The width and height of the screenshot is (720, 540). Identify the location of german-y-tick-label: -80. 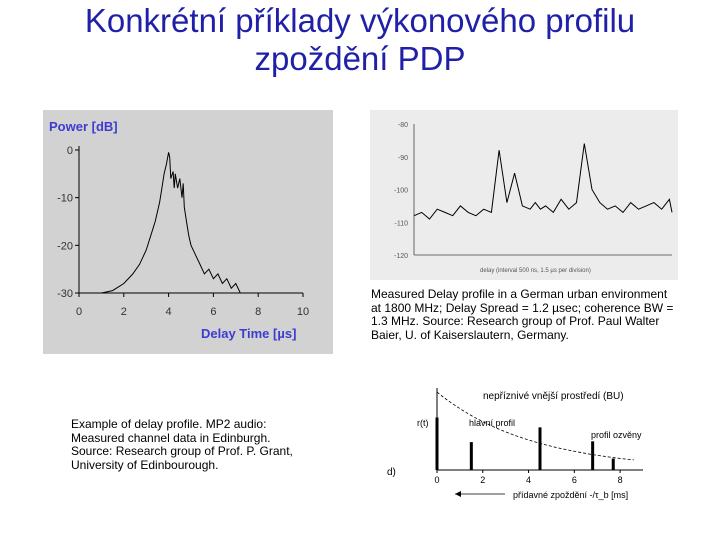
(403, 125).